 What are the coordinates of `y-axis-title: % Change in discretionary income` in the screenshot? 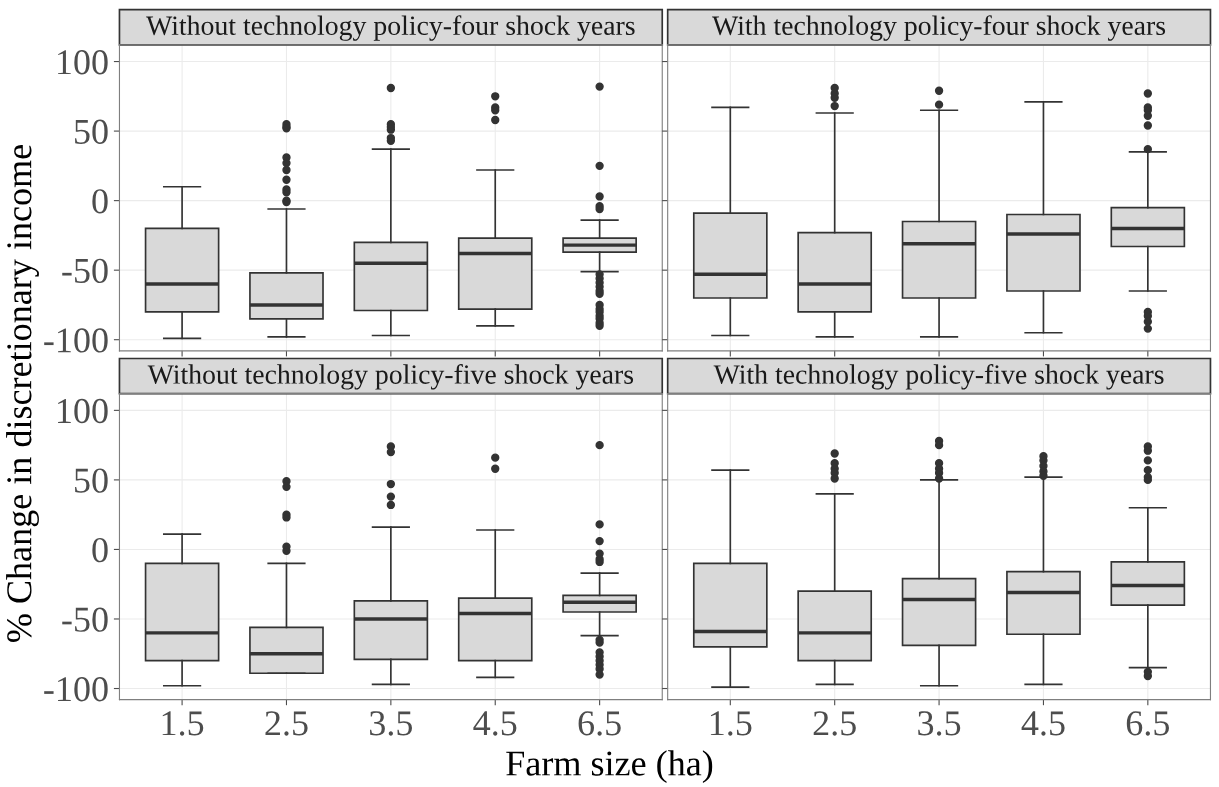 It's located at (22, 393).